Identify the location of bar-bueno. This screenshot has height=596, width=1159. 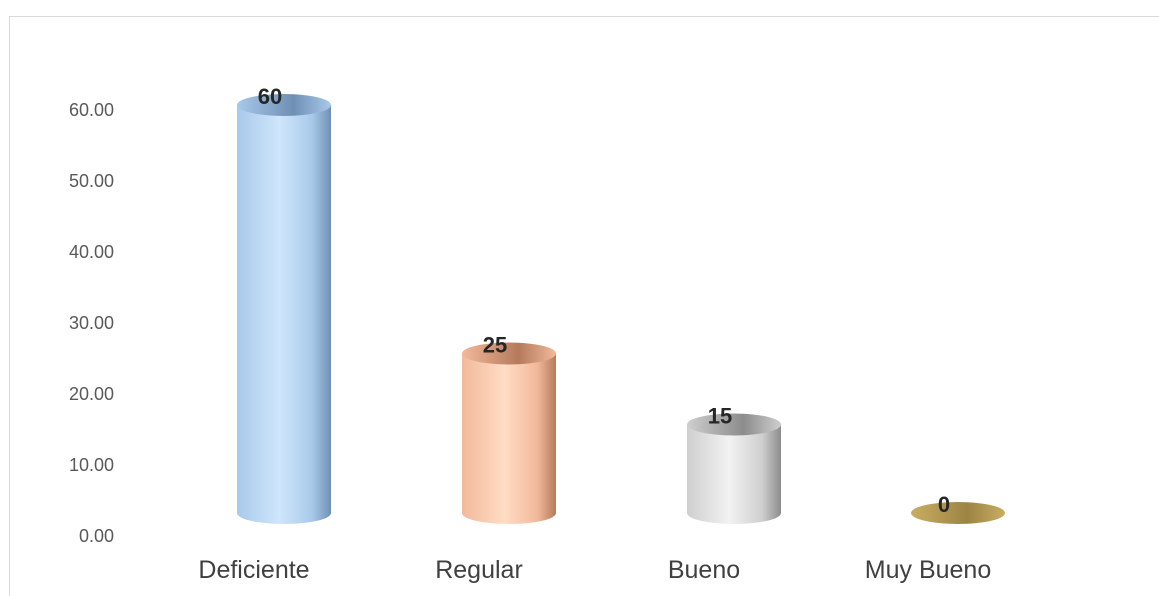
(734, 468).